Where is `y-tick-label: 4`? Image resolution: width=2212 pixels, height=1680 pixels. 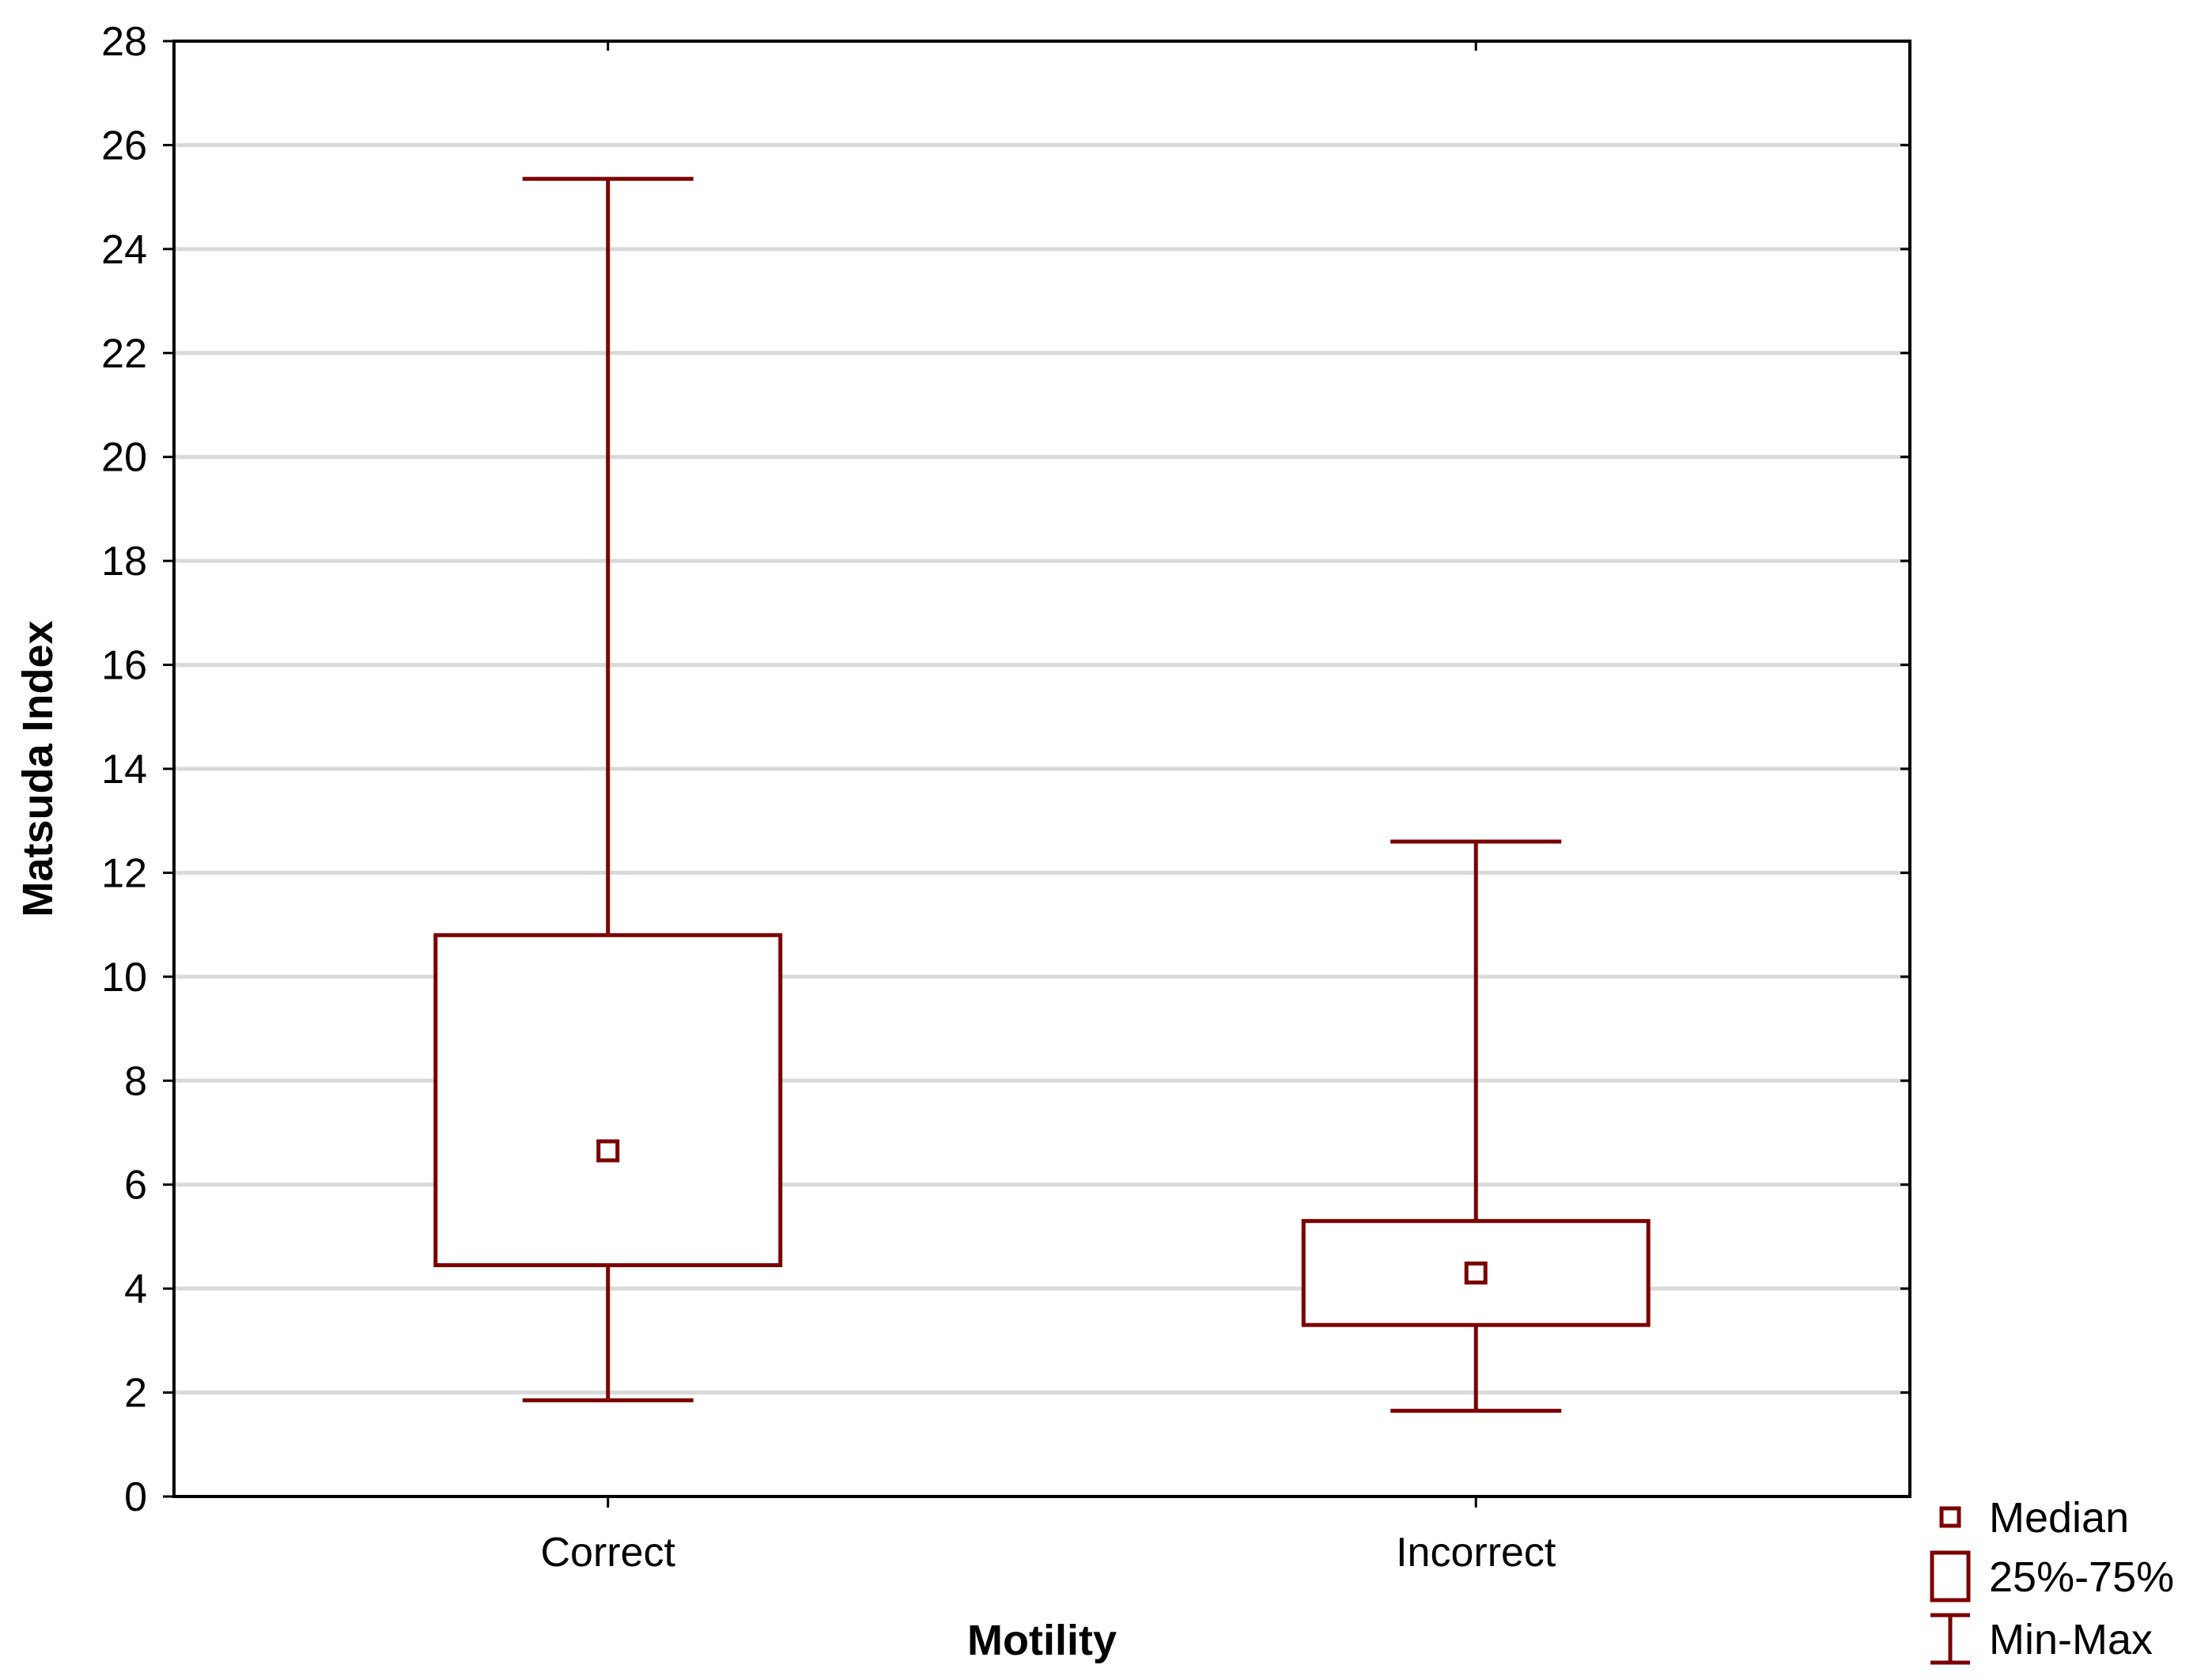 y-tick-label: 4 is located at coordinates (135, 1289).